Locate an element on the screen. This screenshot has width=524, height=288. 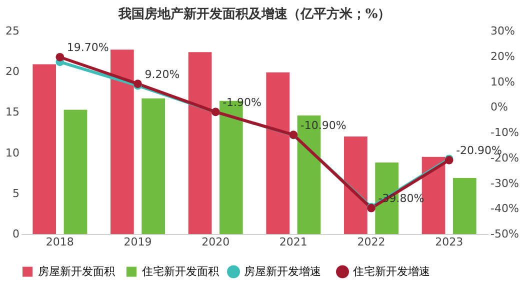
x-tick-label: 2019 is located at coordinates (138, 242).